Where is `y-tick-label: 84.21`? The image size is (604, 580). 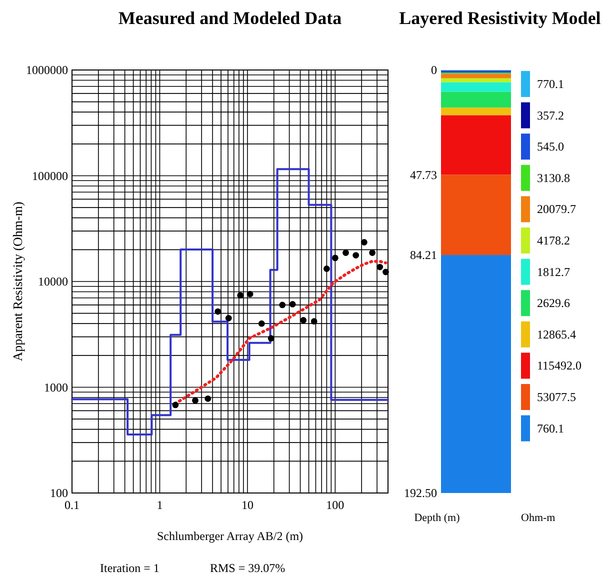
y-tick-label: 84.21 is located at coordinates (423, 255).